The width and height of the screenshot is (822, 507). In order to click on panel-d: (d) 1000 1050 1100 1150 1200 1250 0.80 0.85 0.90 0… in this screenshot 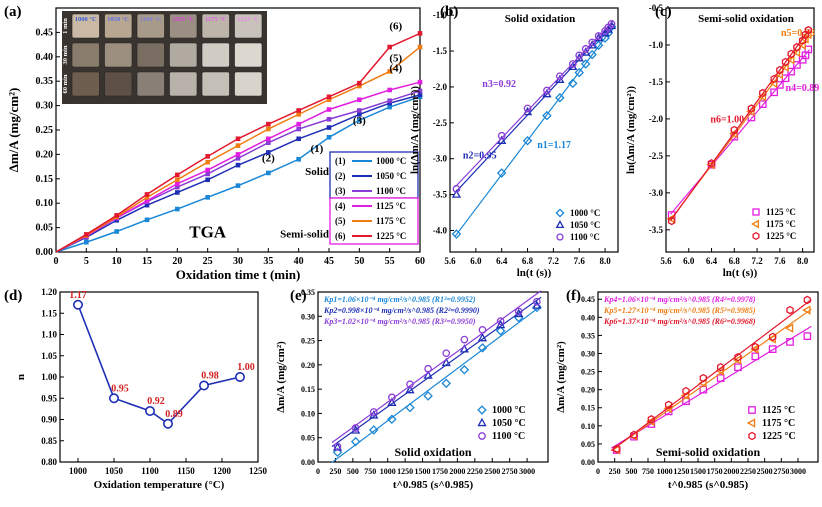, I will do `click(136, 389)`.